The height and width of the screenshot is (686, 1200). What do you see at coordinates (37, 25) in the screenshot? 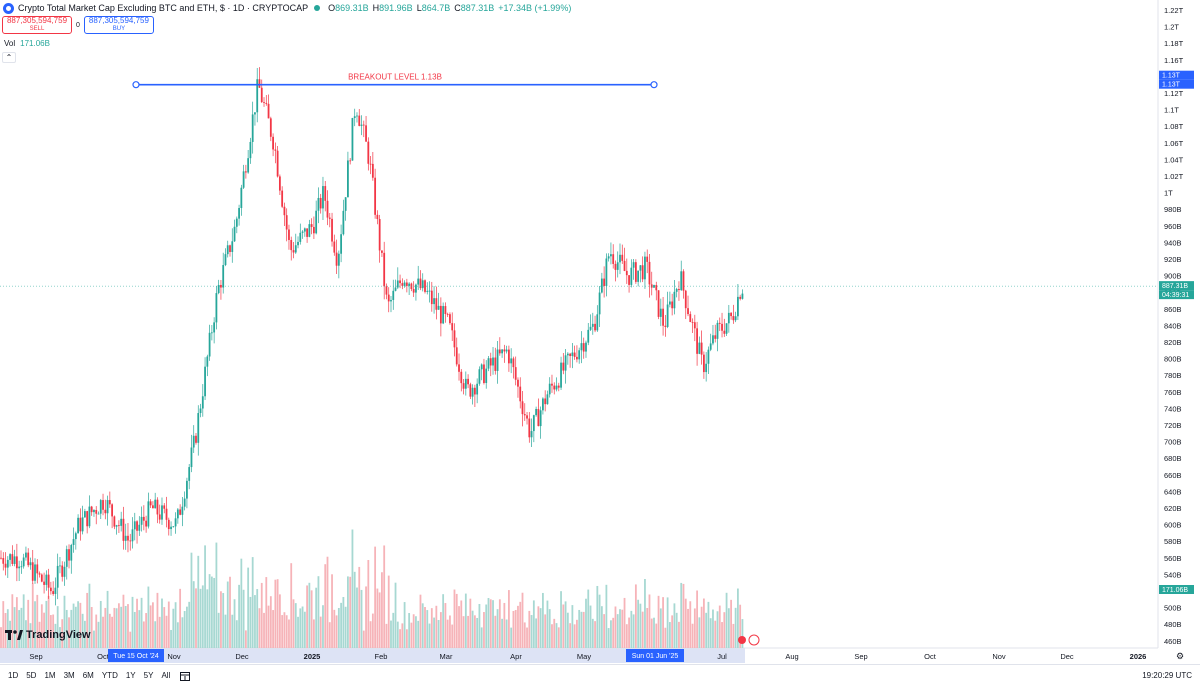
I see `sell-button: 887,305,594,759 SELL` at bounding box center [37, 25].